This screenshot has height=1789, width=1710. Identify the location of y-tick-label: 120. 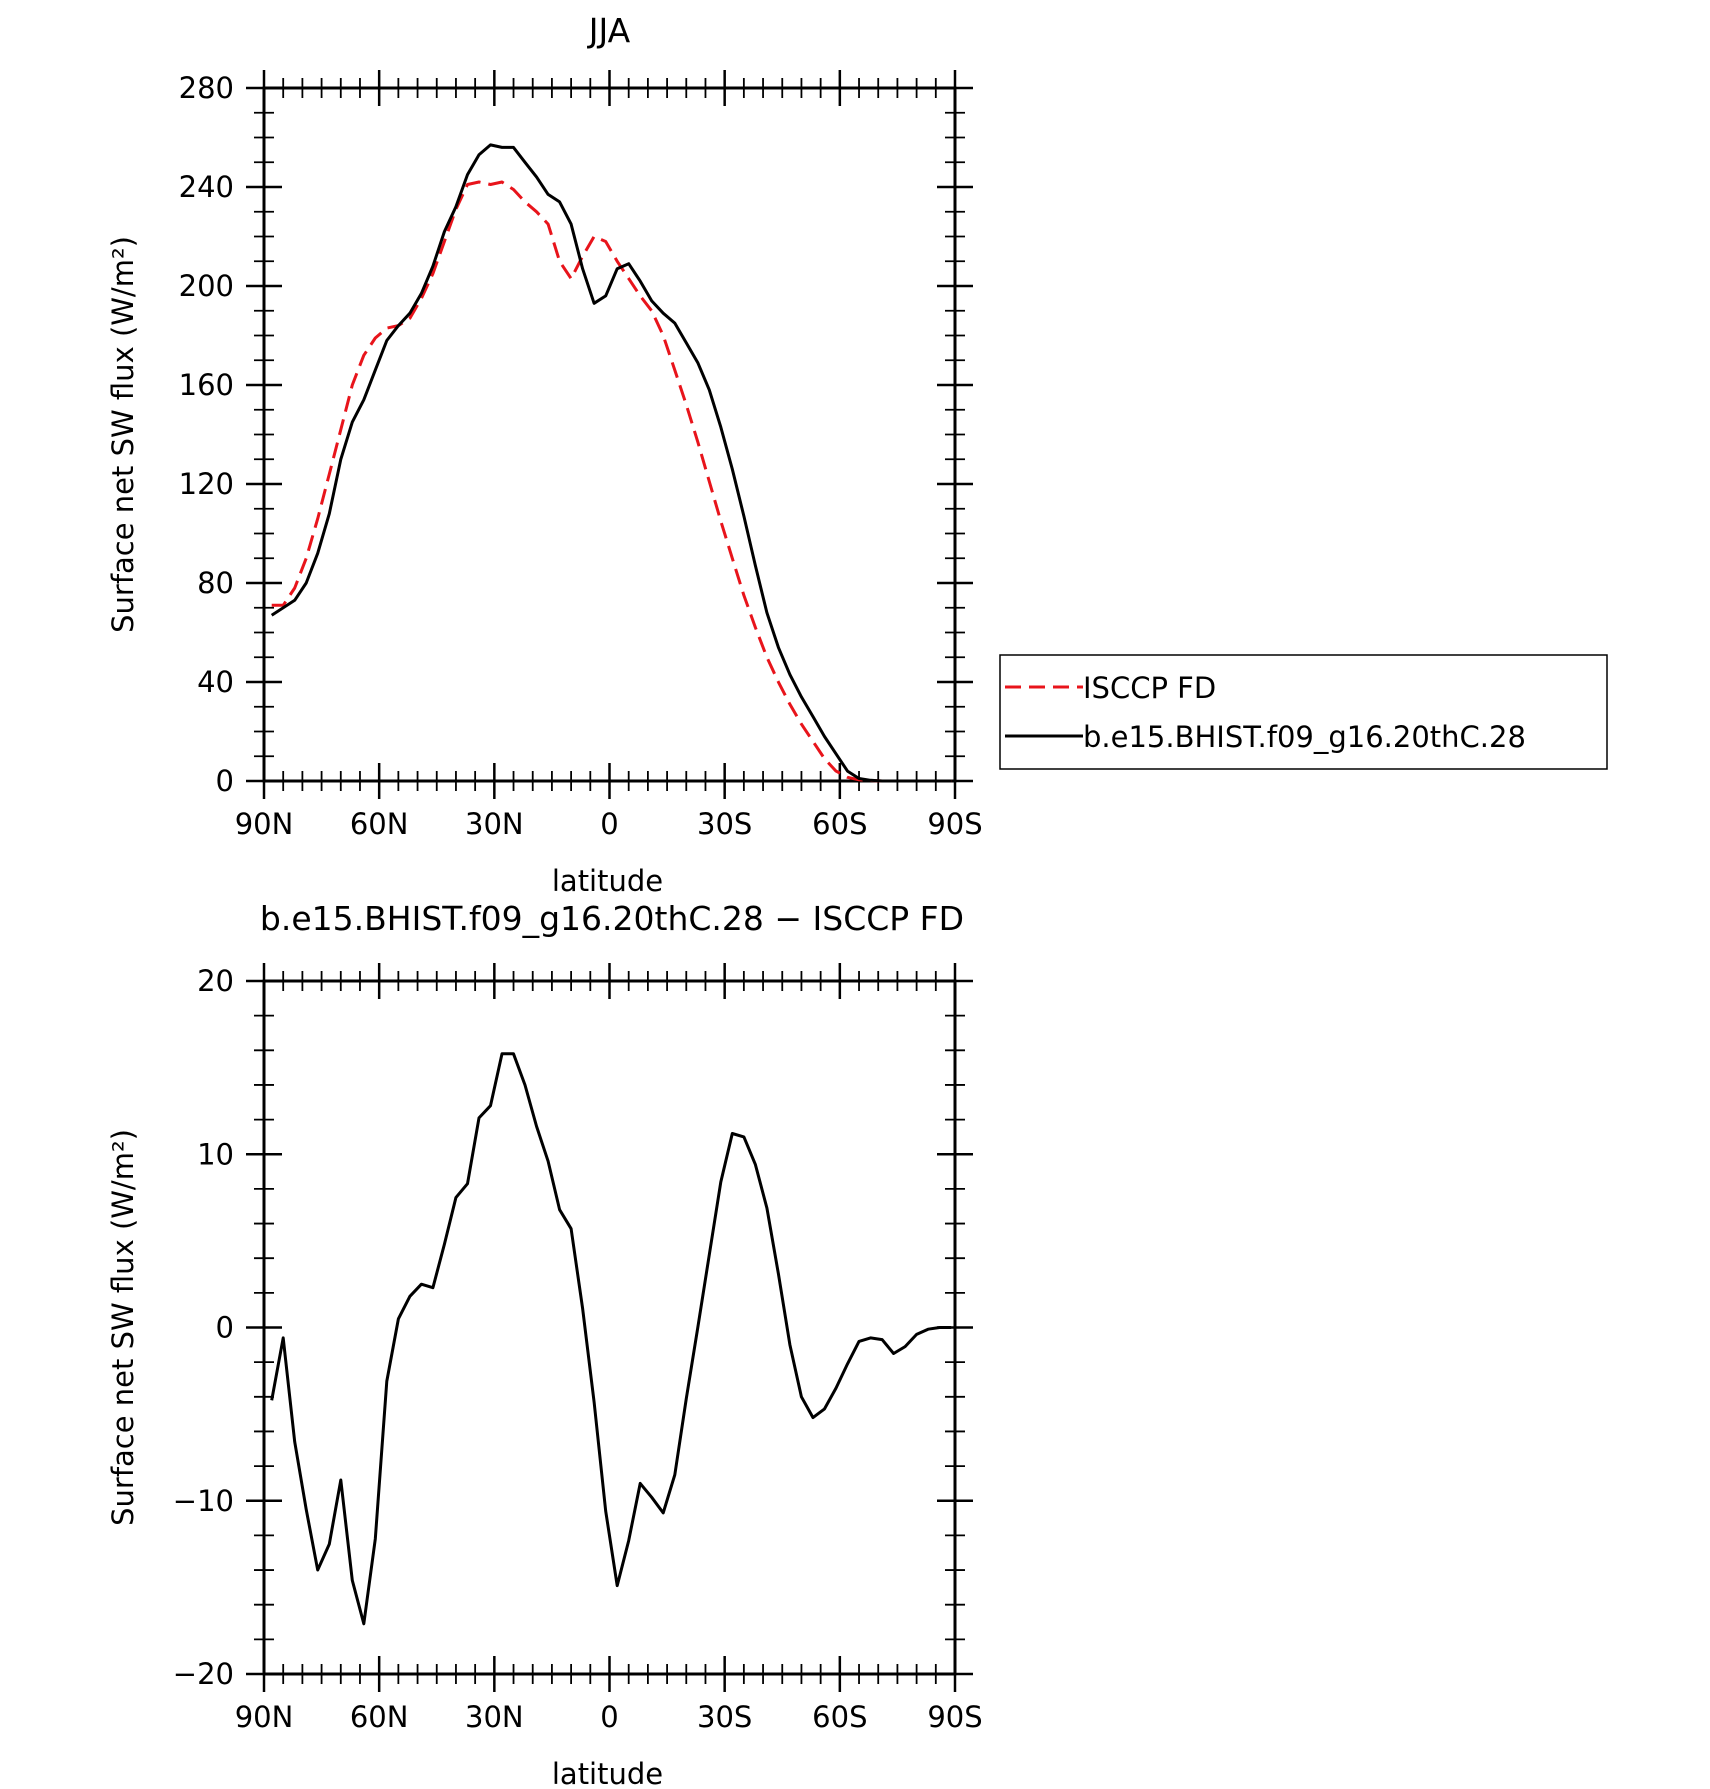
(206, 484).